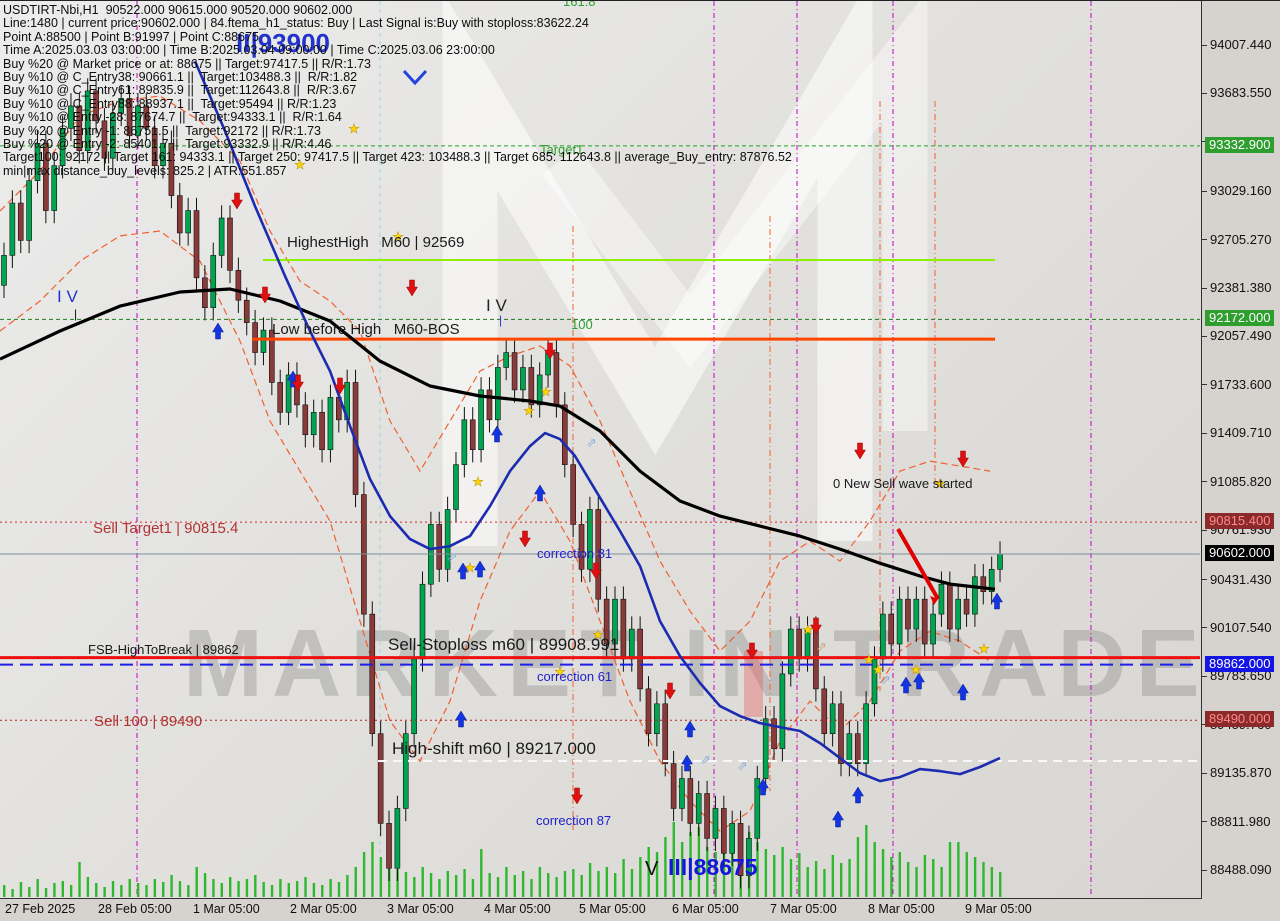 This screenshot has height=921, width=1280. What do you see at coordinates (705, 909) in the screenshot?
I see `date-tick-label: 6 Mar 05:00` at bounding box center [705, 909].